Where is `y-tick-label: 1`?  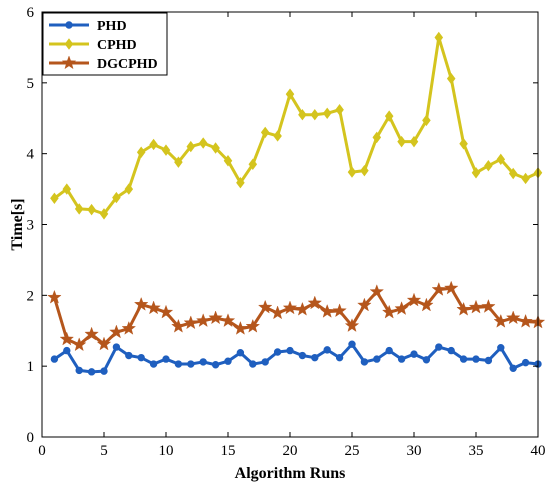
y-tick-label: 1 is located at coordinates (31, 367).